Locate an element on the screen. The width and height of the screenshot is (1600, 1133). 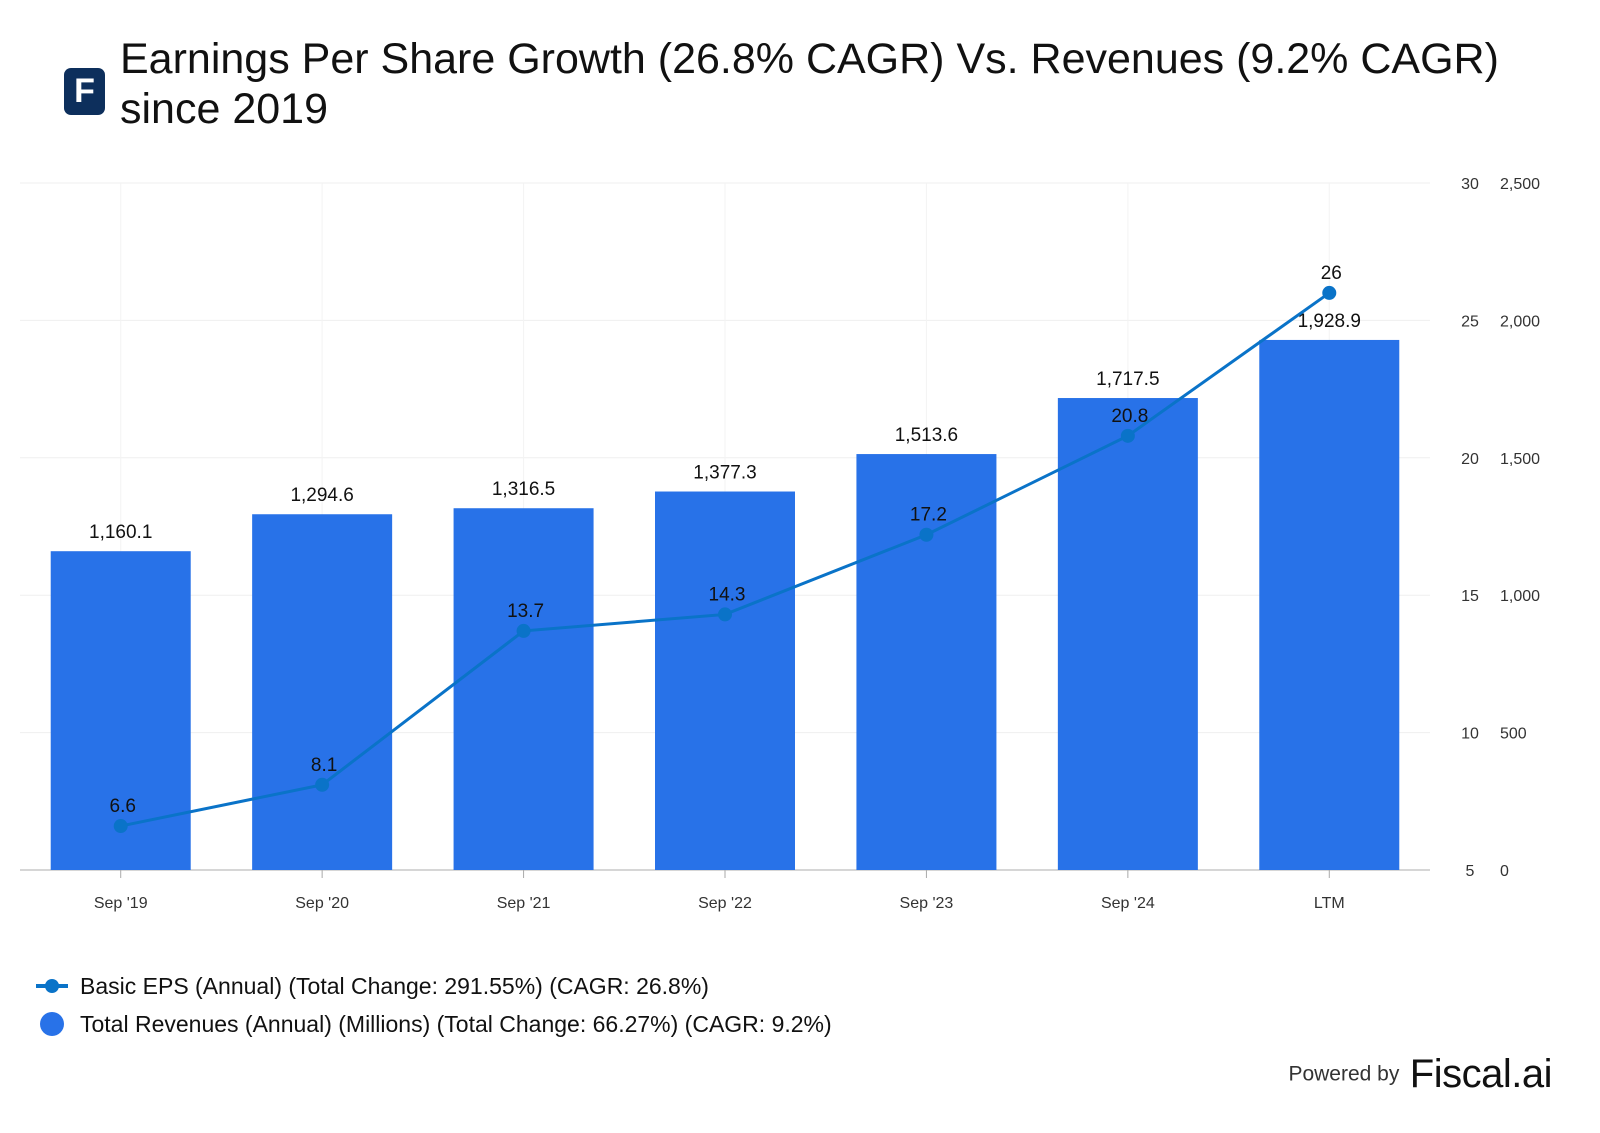
eps-point-label: 6.6 is located at coordinates (123, 806).